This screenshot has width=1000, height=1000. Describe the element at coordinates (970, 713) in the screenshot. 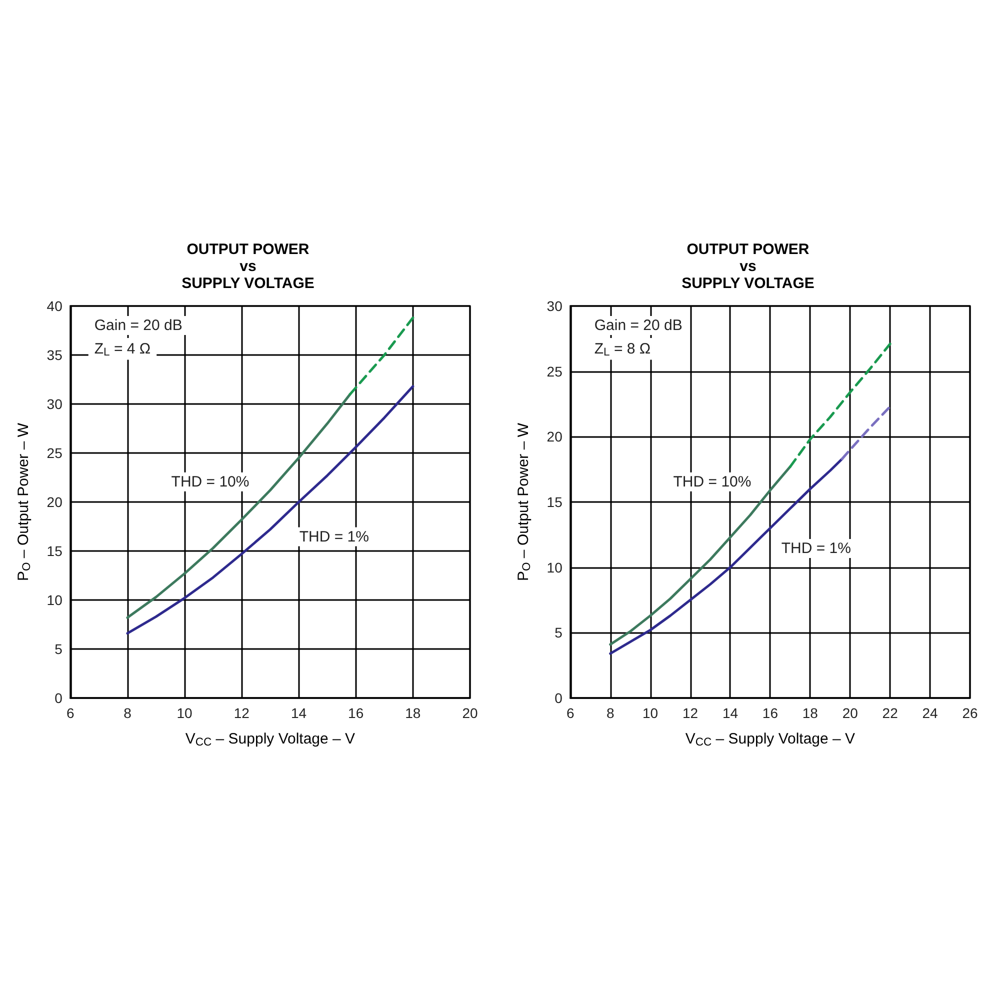

I see `x-tick-label: 26` at that location.